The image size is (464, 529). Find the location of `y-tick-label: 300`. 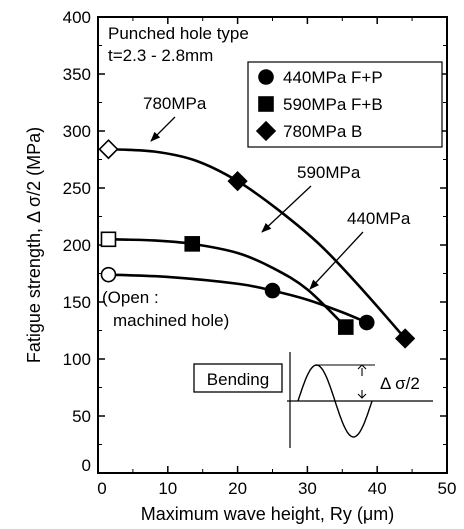

y-tick-label: 300 is located at coordinates (77, 131).